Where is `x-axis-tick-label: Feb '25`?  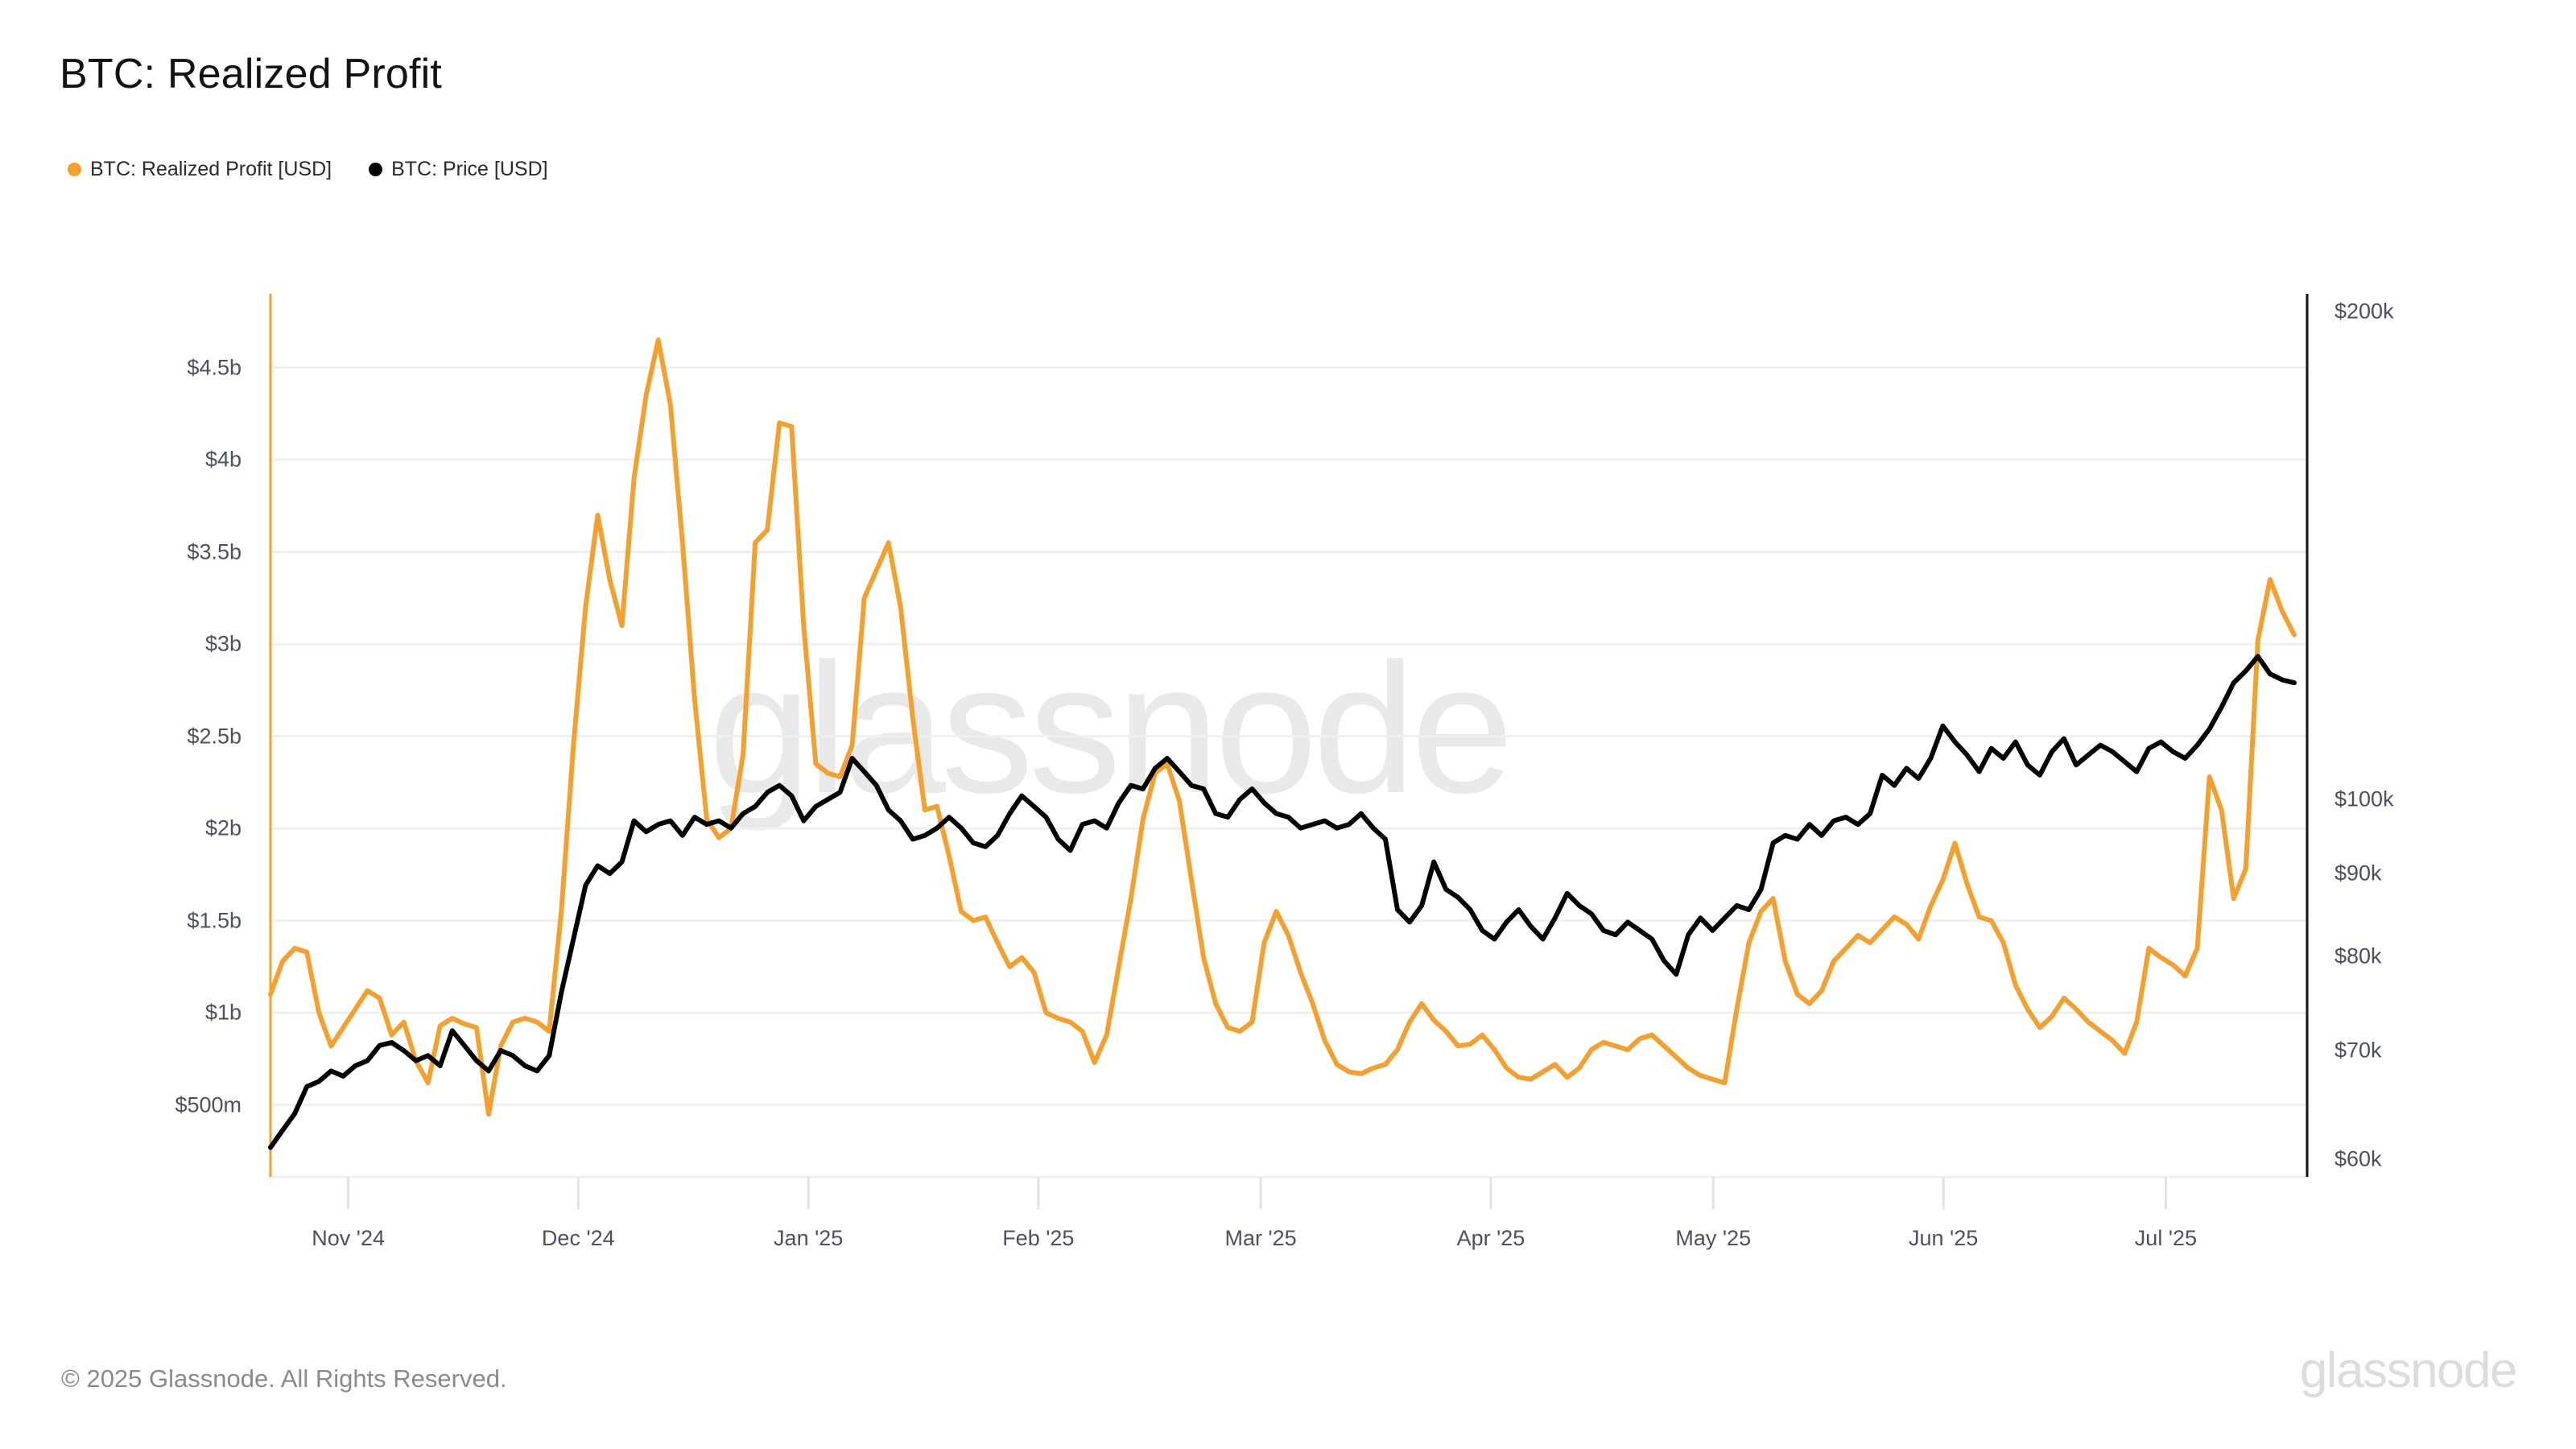 x-axis-tick-label: Feb '25 is located at coordinates (1038, 1238).